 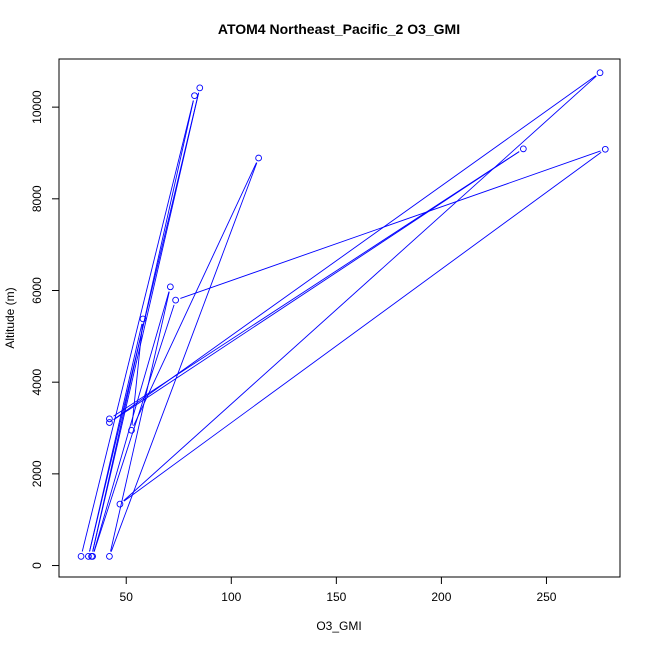 I want to click on y-axis-label: Altitude (m), so click(x=10, y=317).